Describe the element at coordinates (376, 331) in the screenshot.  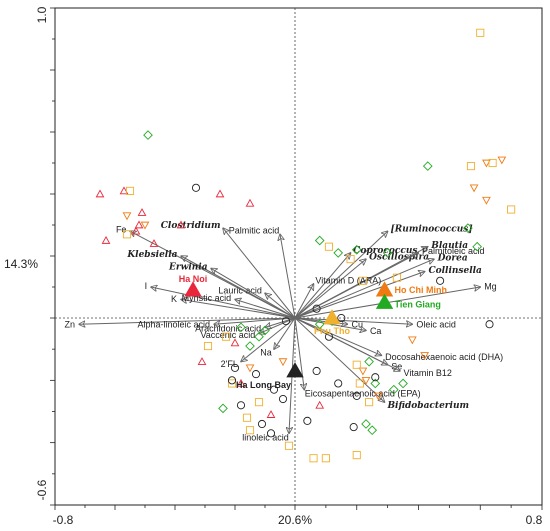
I see `vector-label: Ca` at that location.